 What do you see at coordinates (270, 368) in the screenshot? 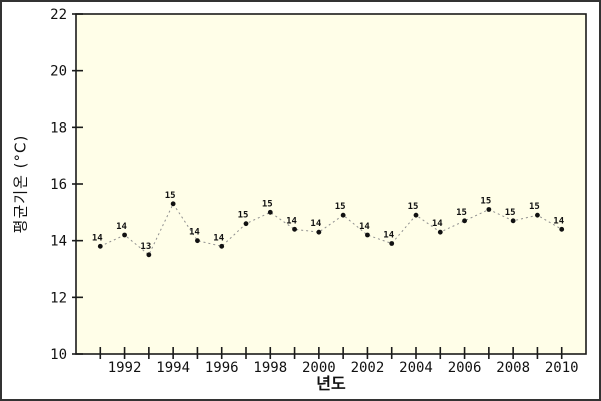
I see `x-tick-label: 1998` at bounding box center [270, 368].